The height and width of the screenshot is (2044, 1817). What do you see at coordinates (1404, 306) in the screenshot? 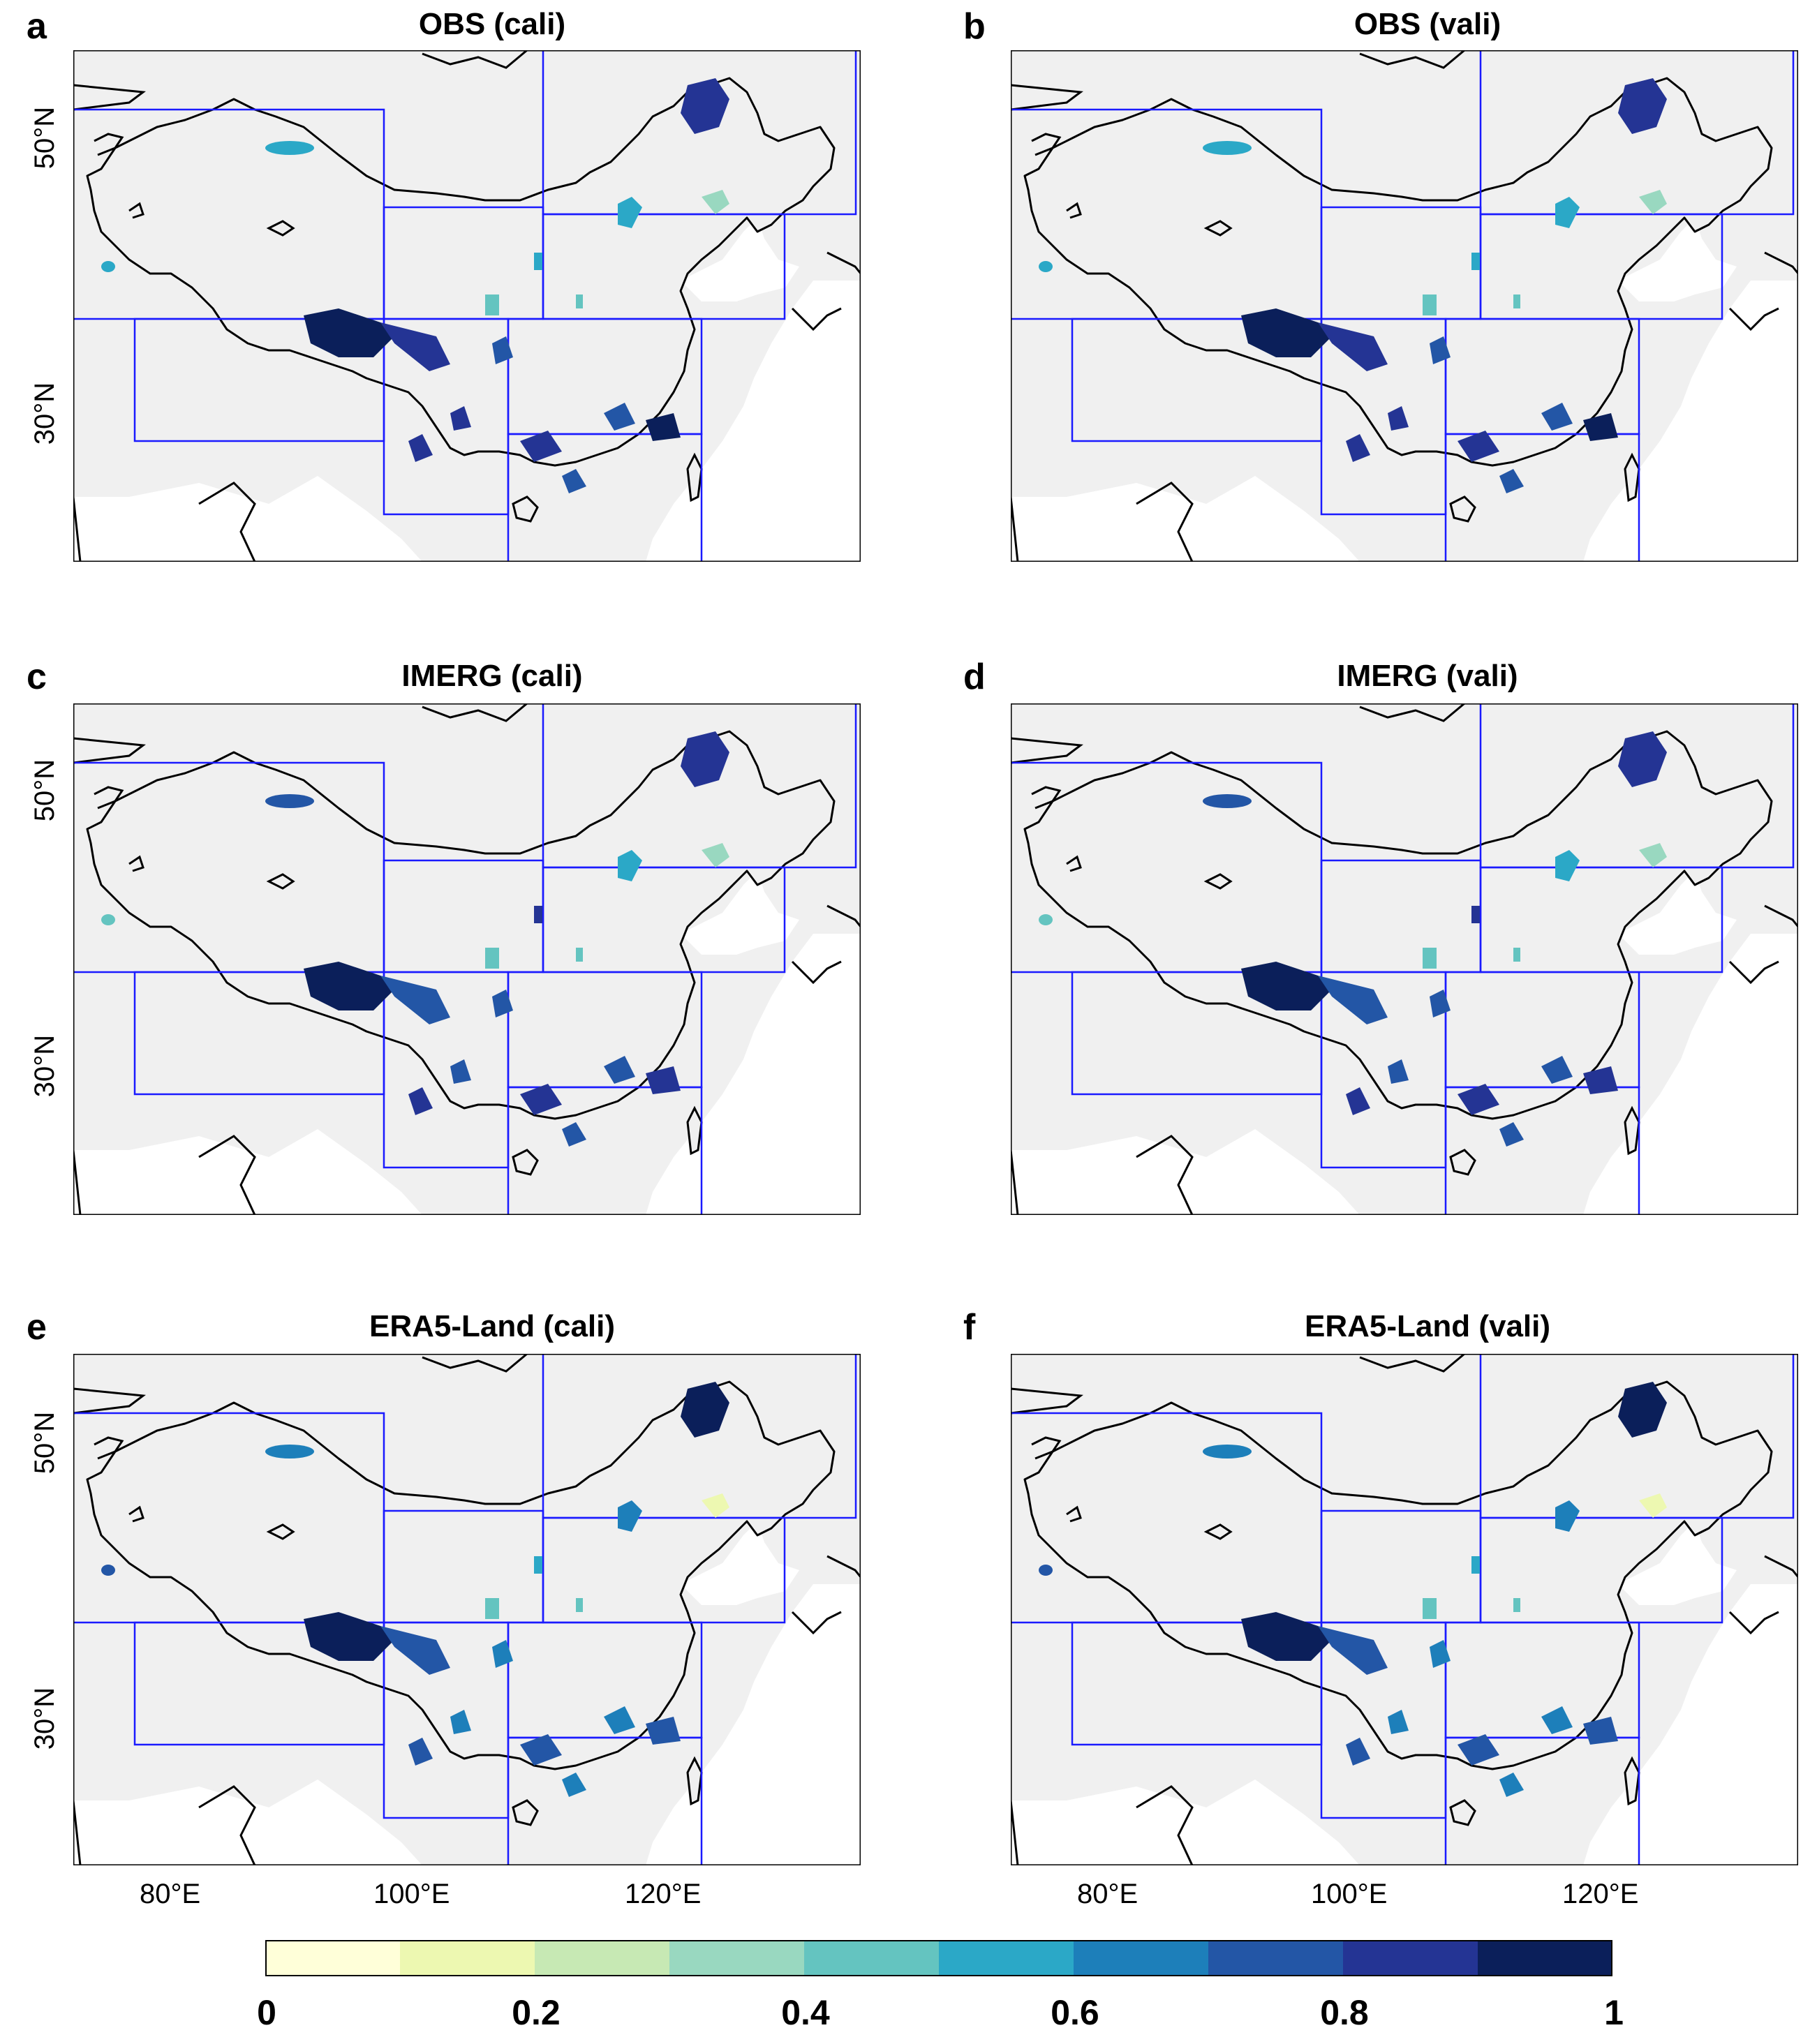
I see `map-panel-b` at bounding box center [1404, 306].